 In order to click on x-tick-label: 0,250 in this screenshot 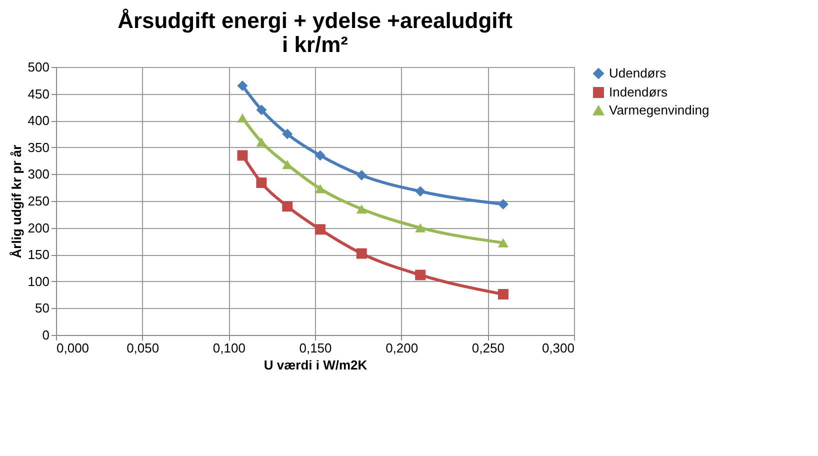, I will do `click(488, 348)`.